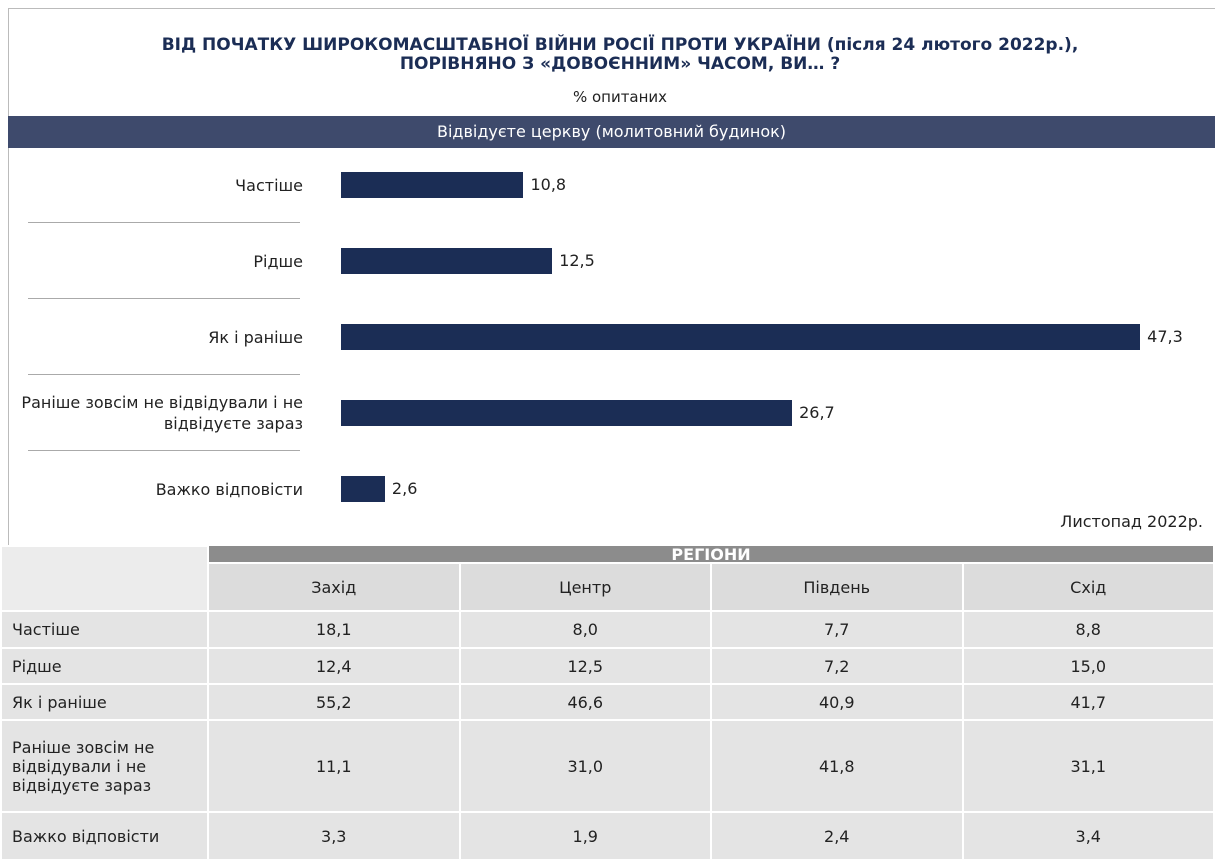 This screenshot has height=862, width=1215. Describe the element at coordinates (278, 261) in the screenshot. I see `category-label: Рідше` at that location.